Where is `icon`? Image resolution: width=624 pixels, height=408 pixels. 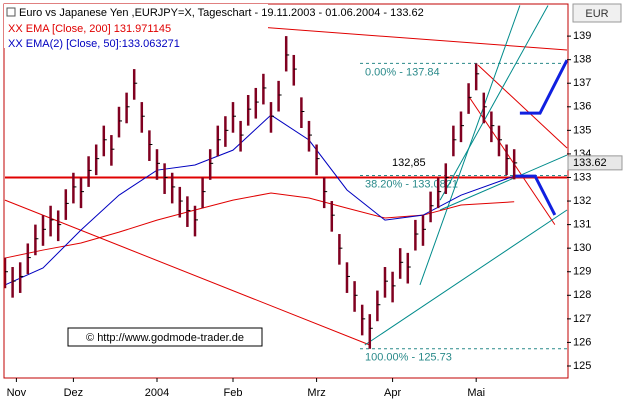 icon is located at coordinates (11, 12).